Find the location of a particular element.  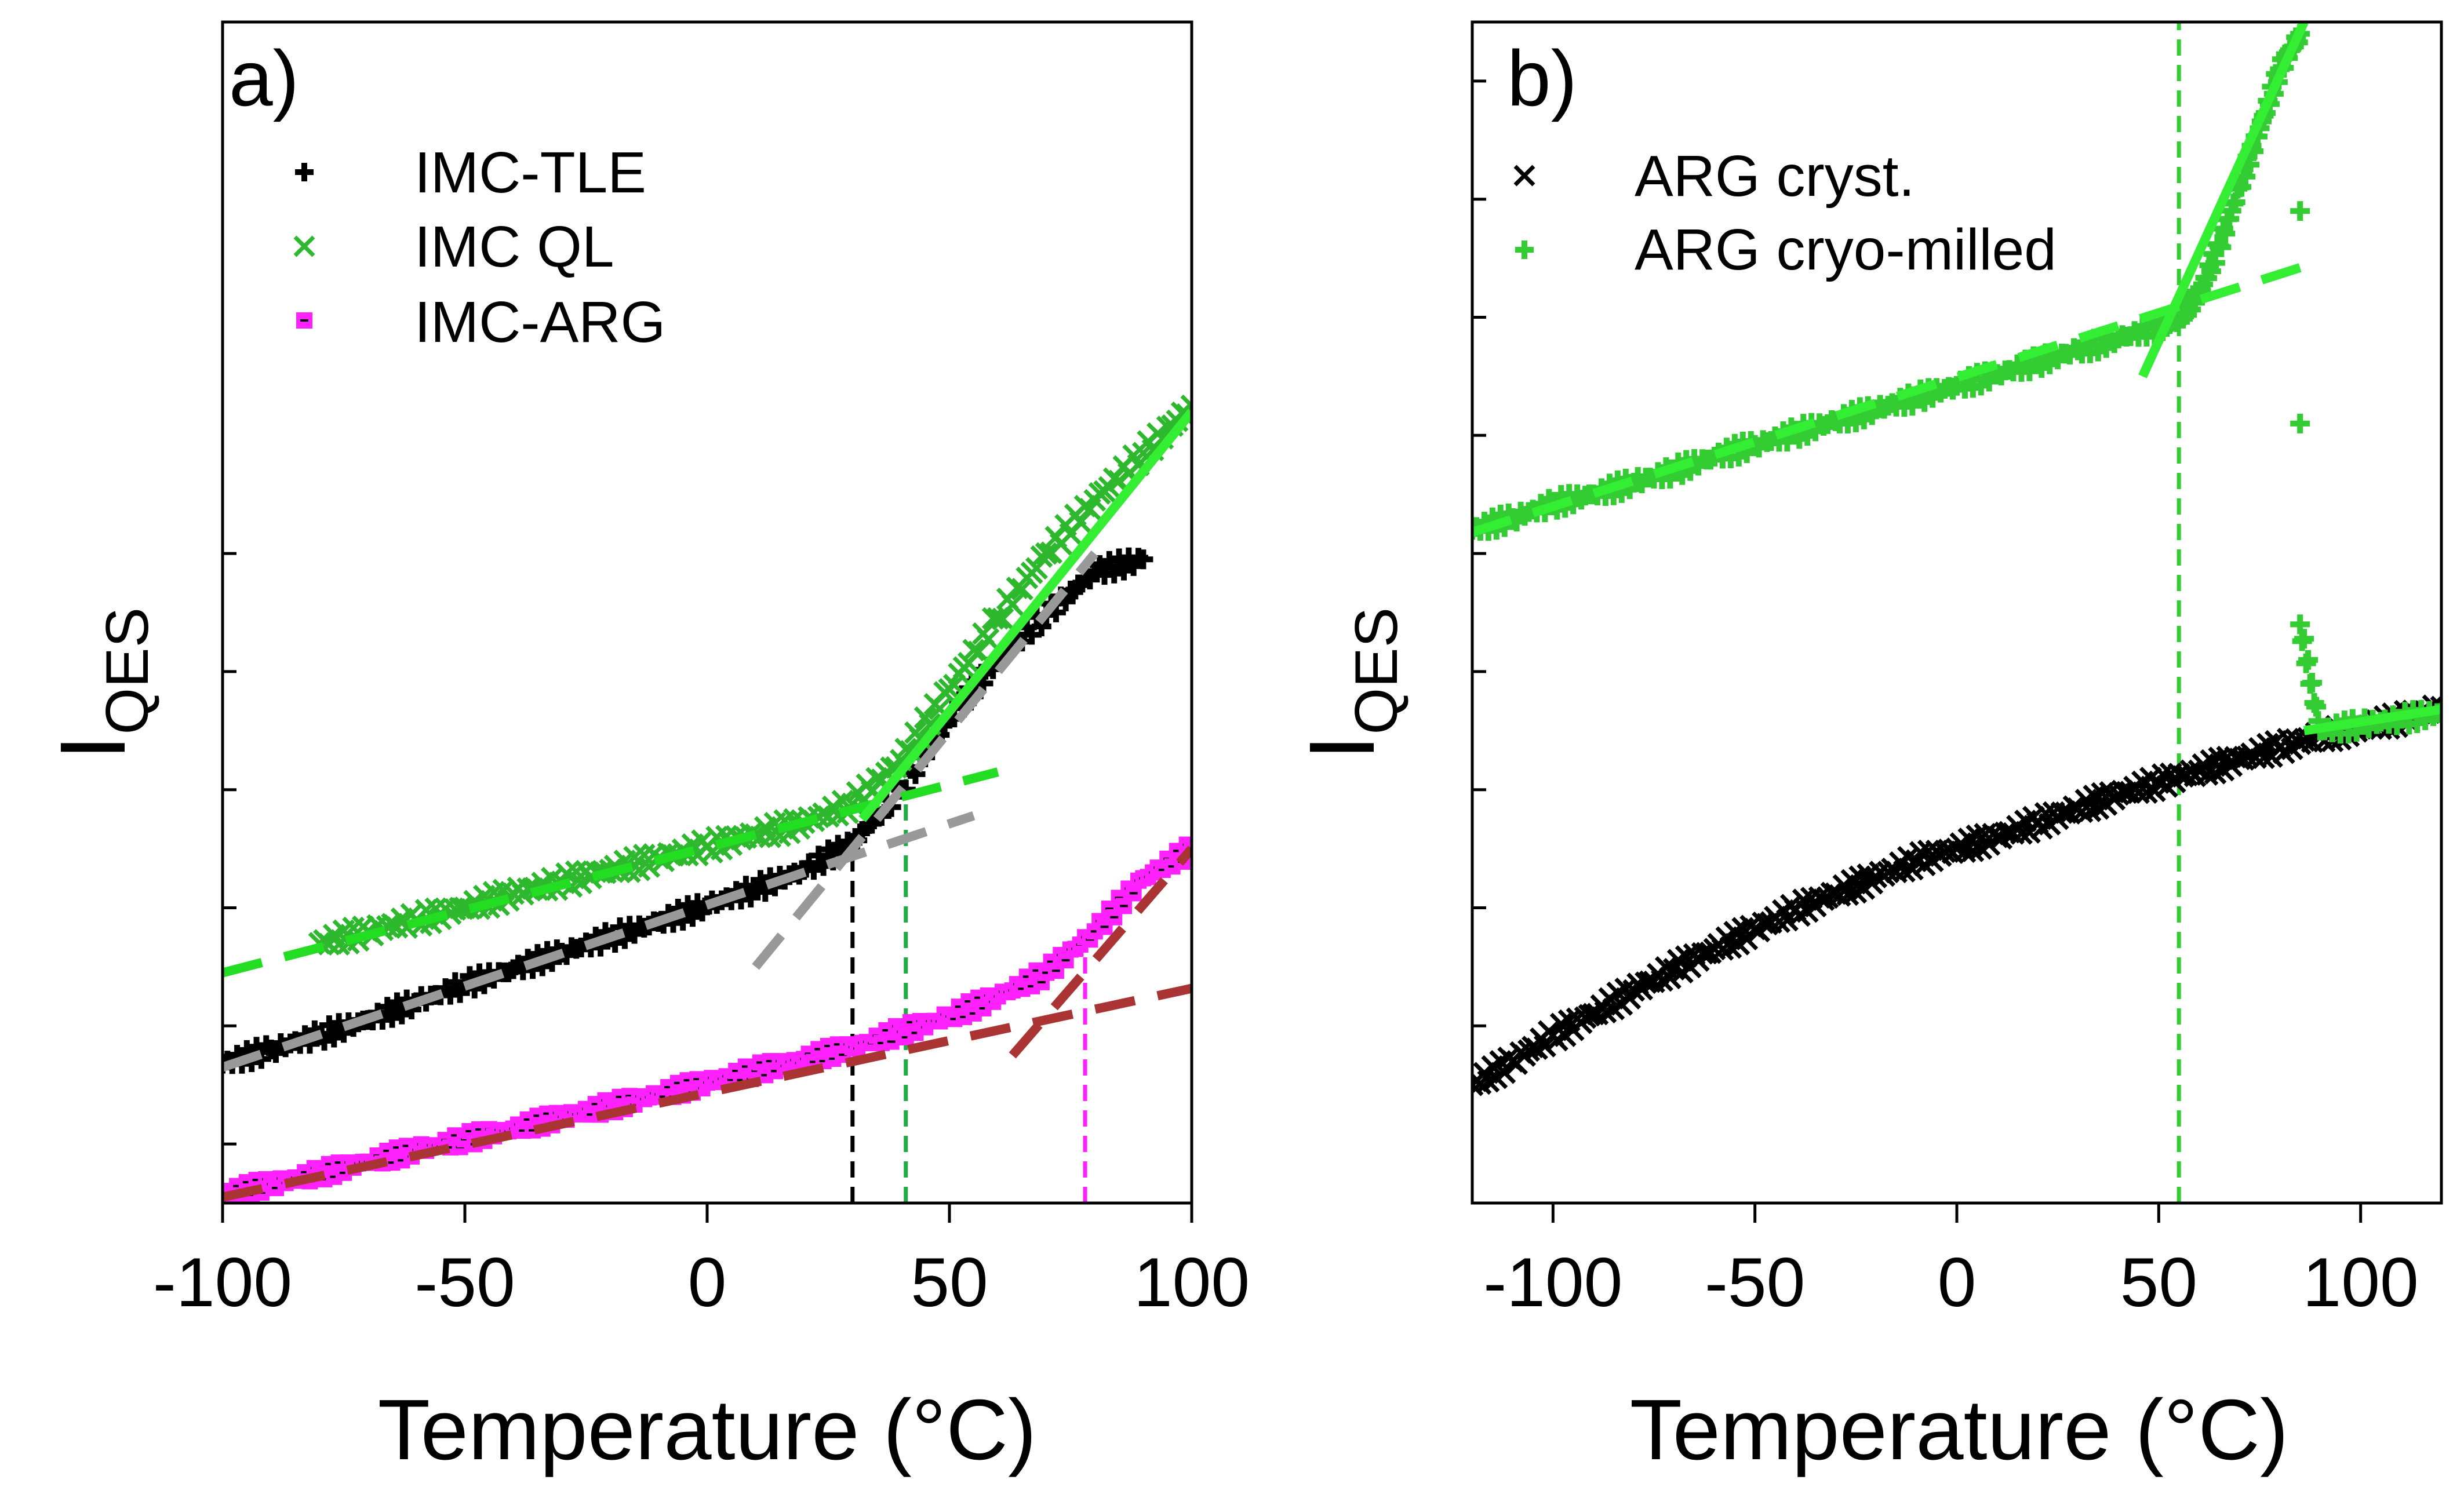

fit-line-imc-tle is located at coordinates (925, 760).